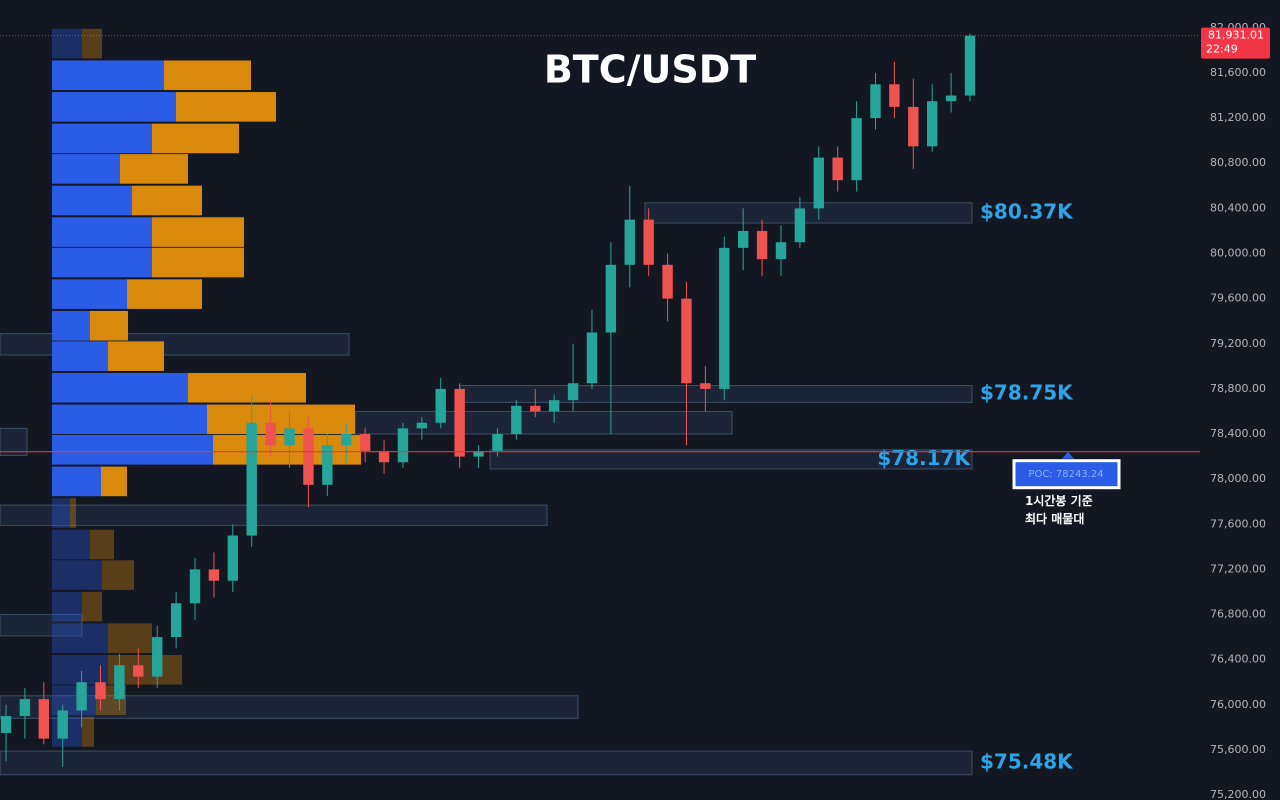 The height and width of the screenshot is (800, 1280). Describe the element at coordinates (1238, 794) in the screenshot. I see `y-tick-label: 75,200.00` at that location.